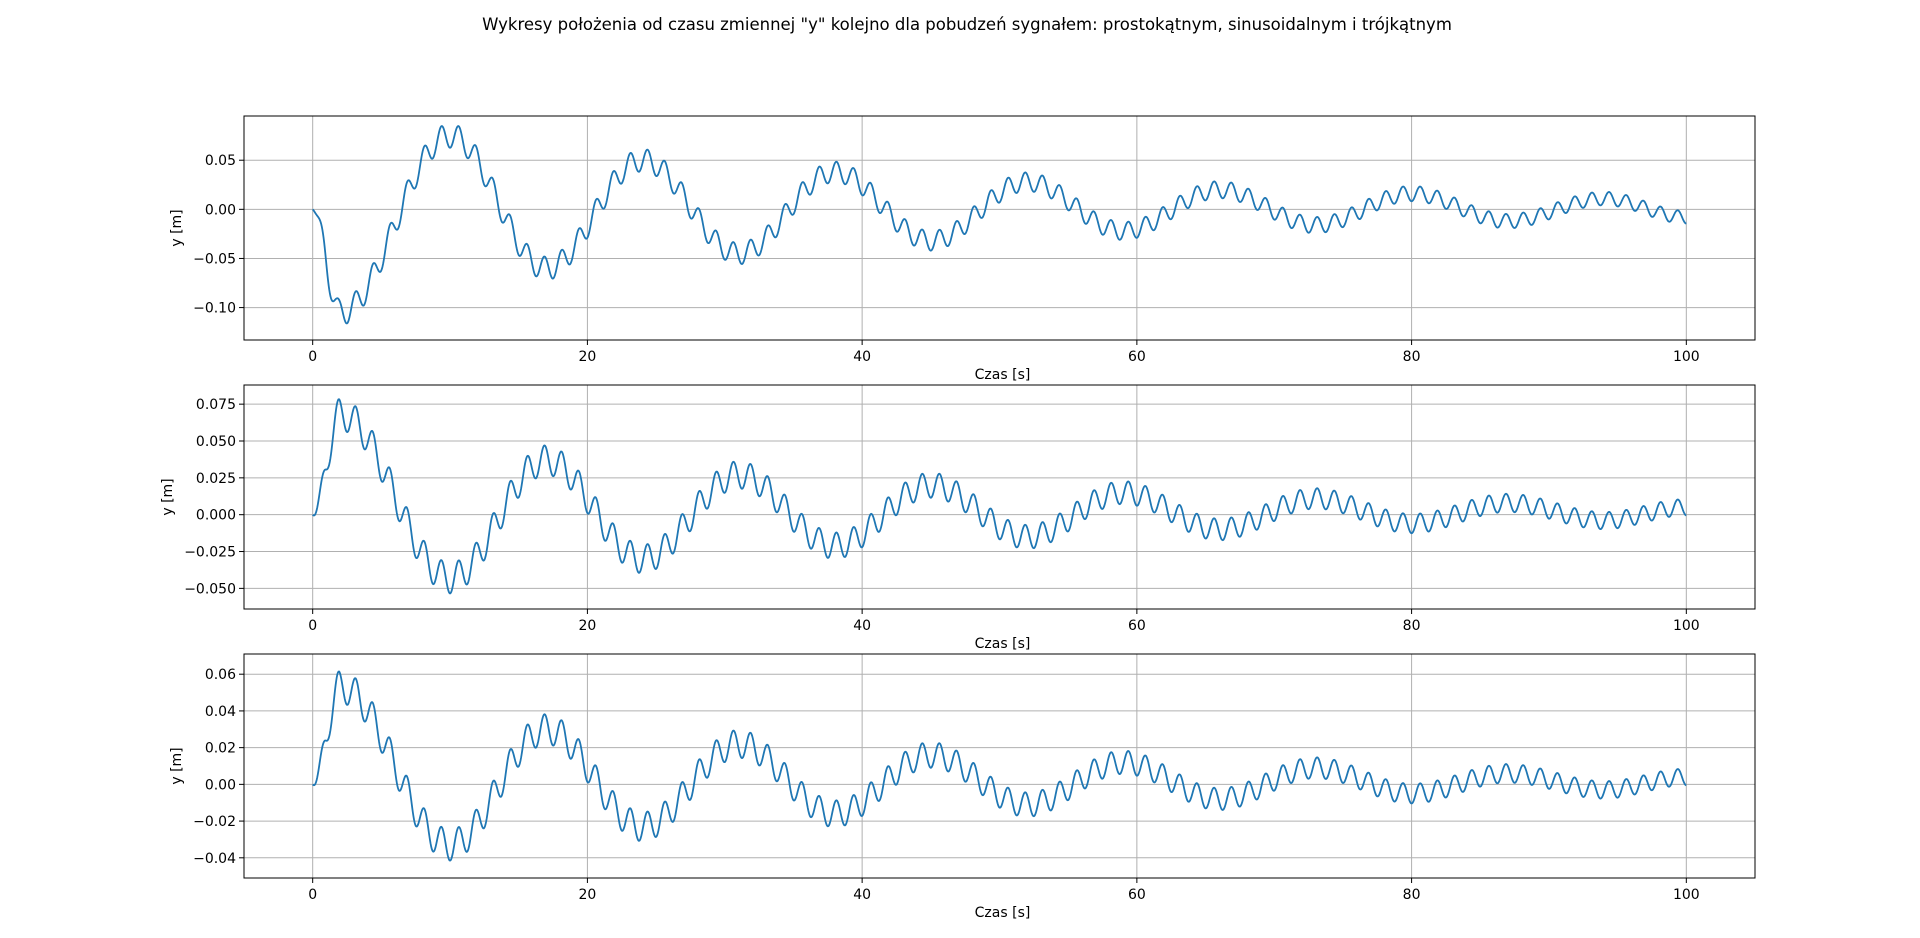 This screenshot has width=1920, height=938. I want to click on y-tick-label: 0.050, so click(216, 442).